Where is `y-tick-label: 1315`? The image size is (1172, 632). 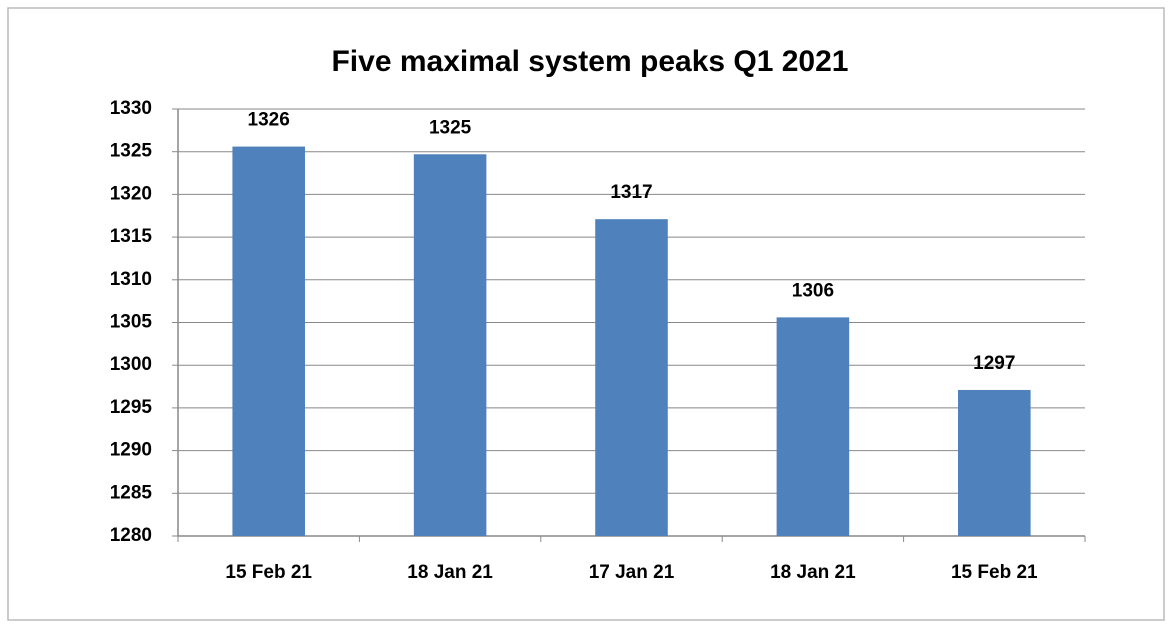
y-tick-label: 1315 is located at coordinates (131, 236).